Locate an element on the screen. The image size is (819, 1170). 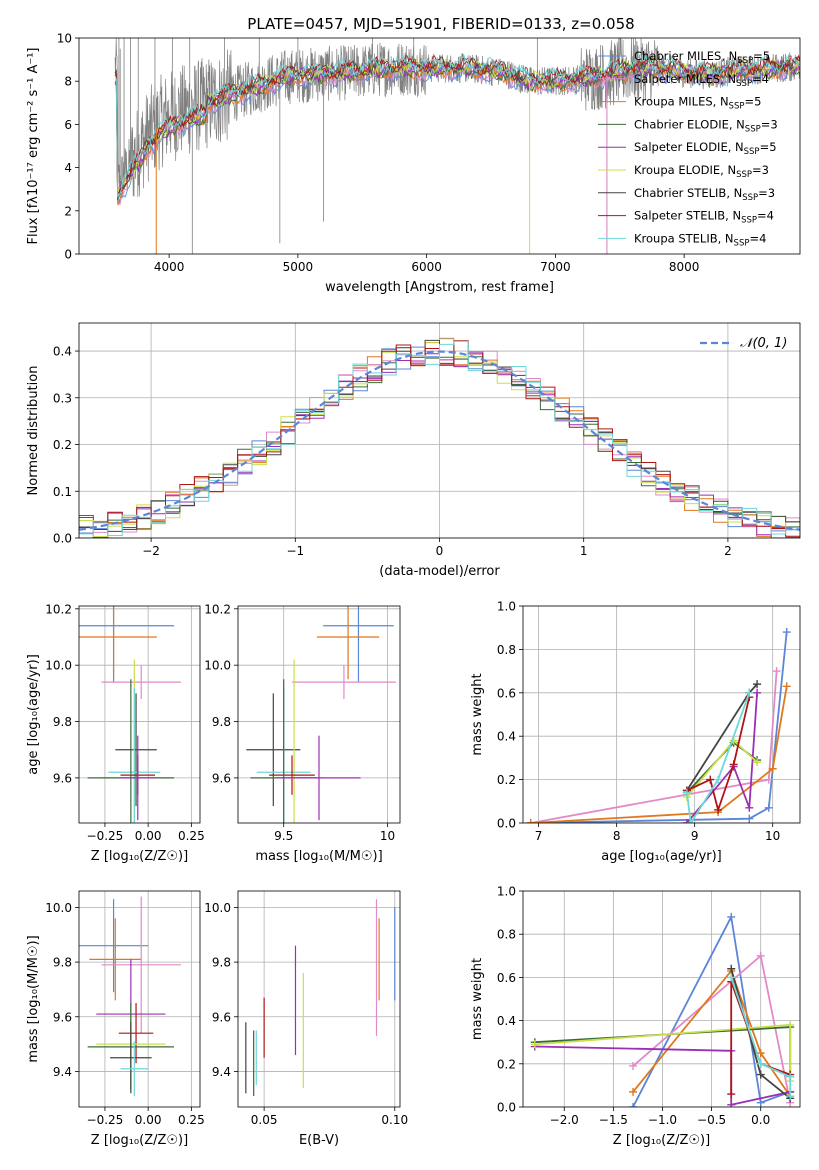
legend-label-main: Chabrier MILES, N is located at coordinates (685, 56).